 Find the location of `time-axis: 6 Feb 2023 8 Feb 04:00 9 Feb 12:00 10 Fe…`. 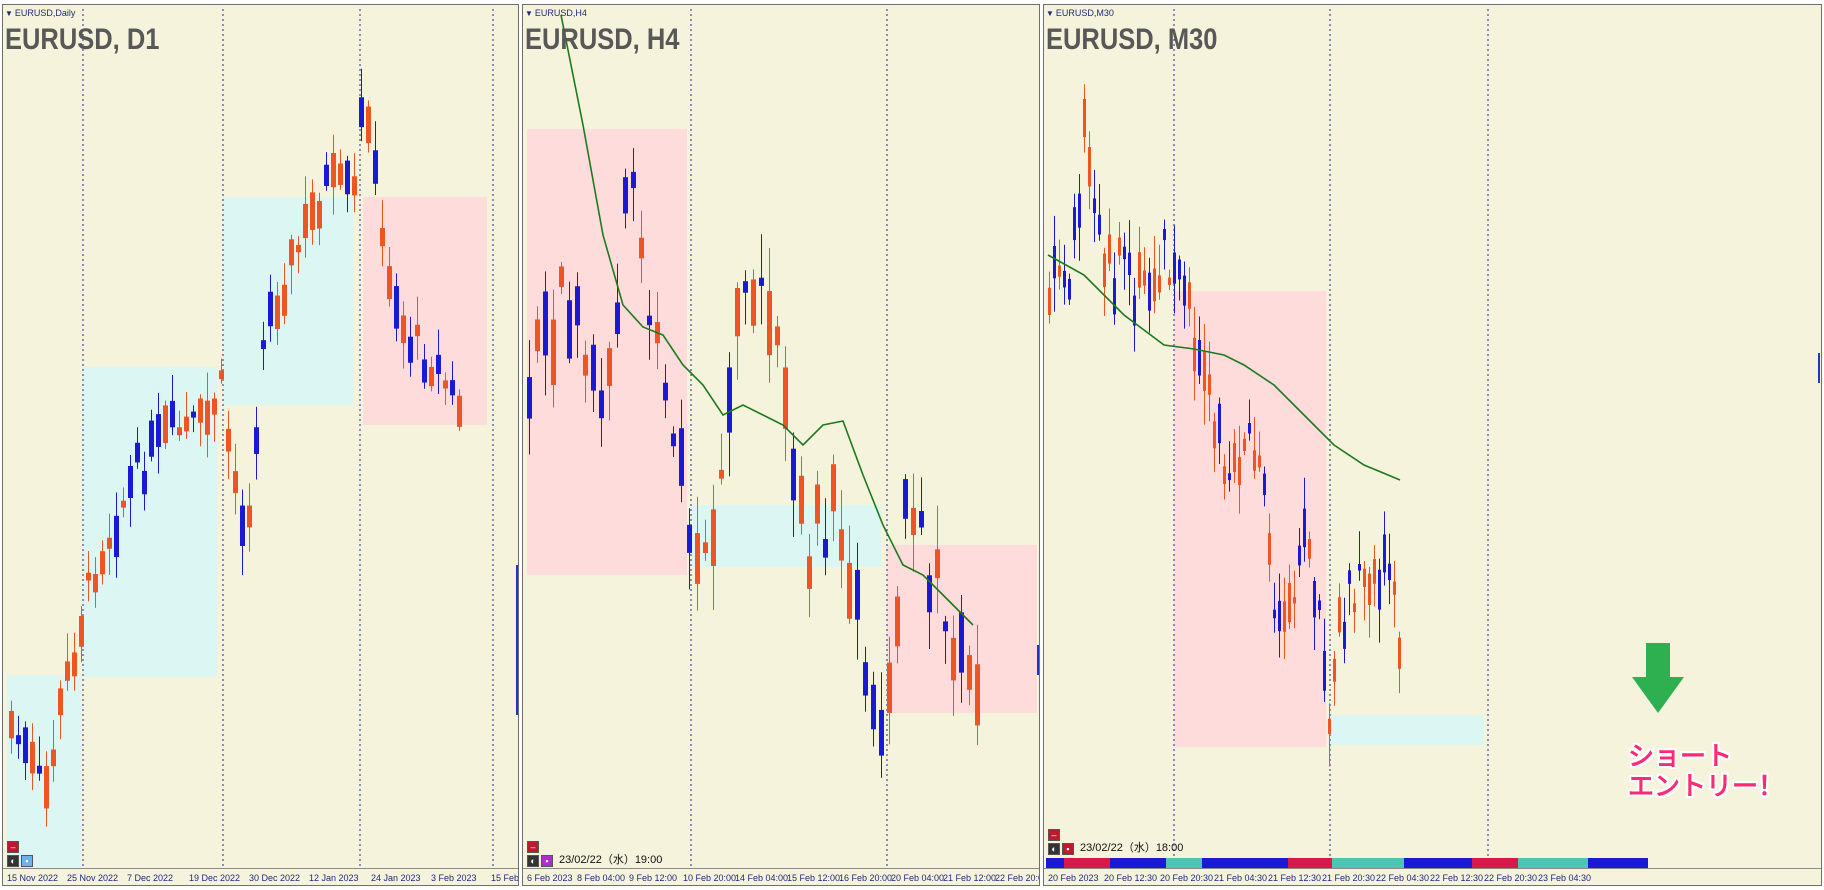

time-axis: 6 Feb 2023 8 Feb 04:00 9 Feb 12:00 10 Fe… is located at coordinates (781, 876).